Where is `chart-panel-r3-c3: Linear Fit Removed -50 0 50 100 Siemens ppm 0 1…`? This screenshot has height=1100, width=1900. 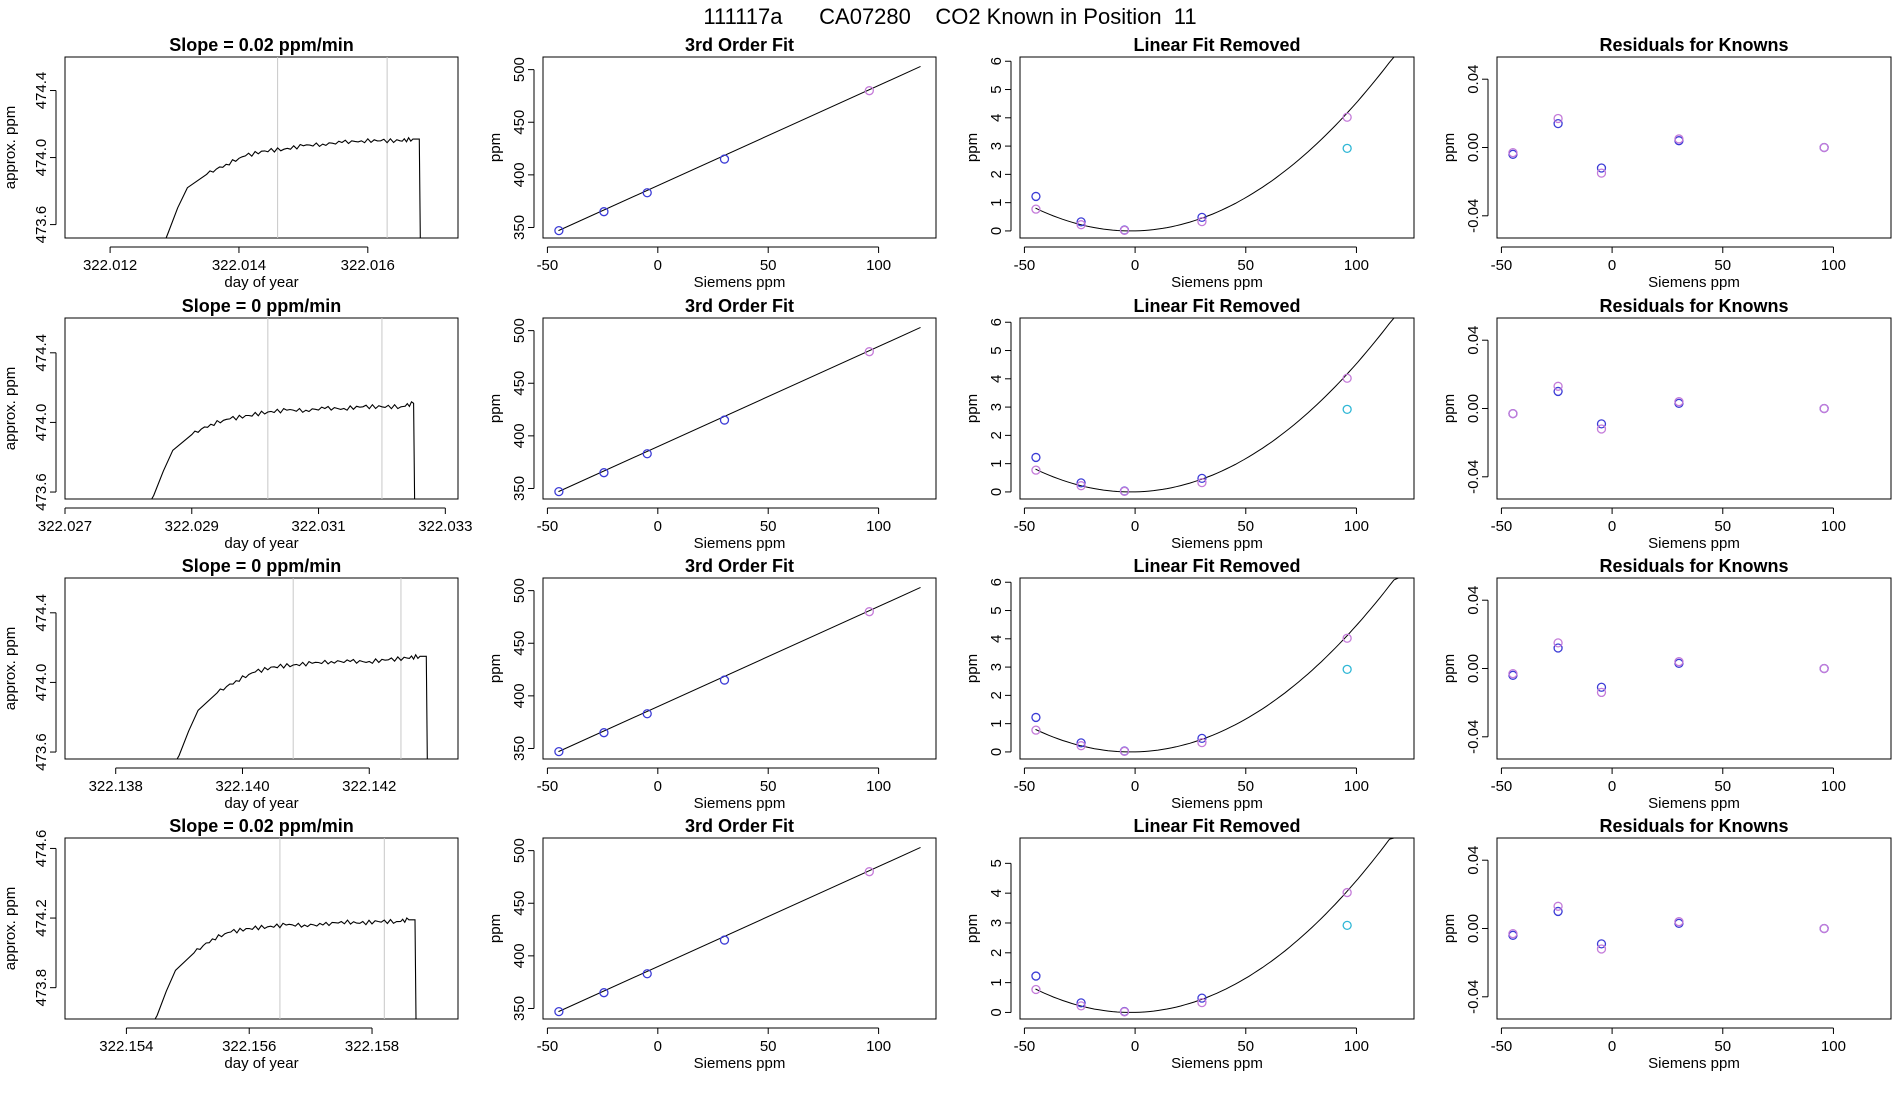
chart-panel-r3-c3: Linear Fit Removed -50 0 50 100 Siemens ppm 0 1… is located at coordinates (1189, 684).